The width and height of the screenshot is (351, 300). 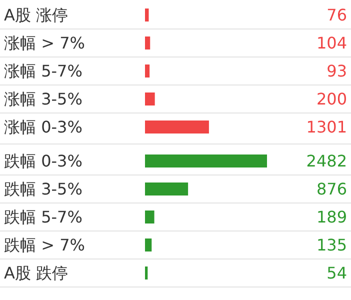 I want to click on data-label: 2482, so click(x=326, y=161).